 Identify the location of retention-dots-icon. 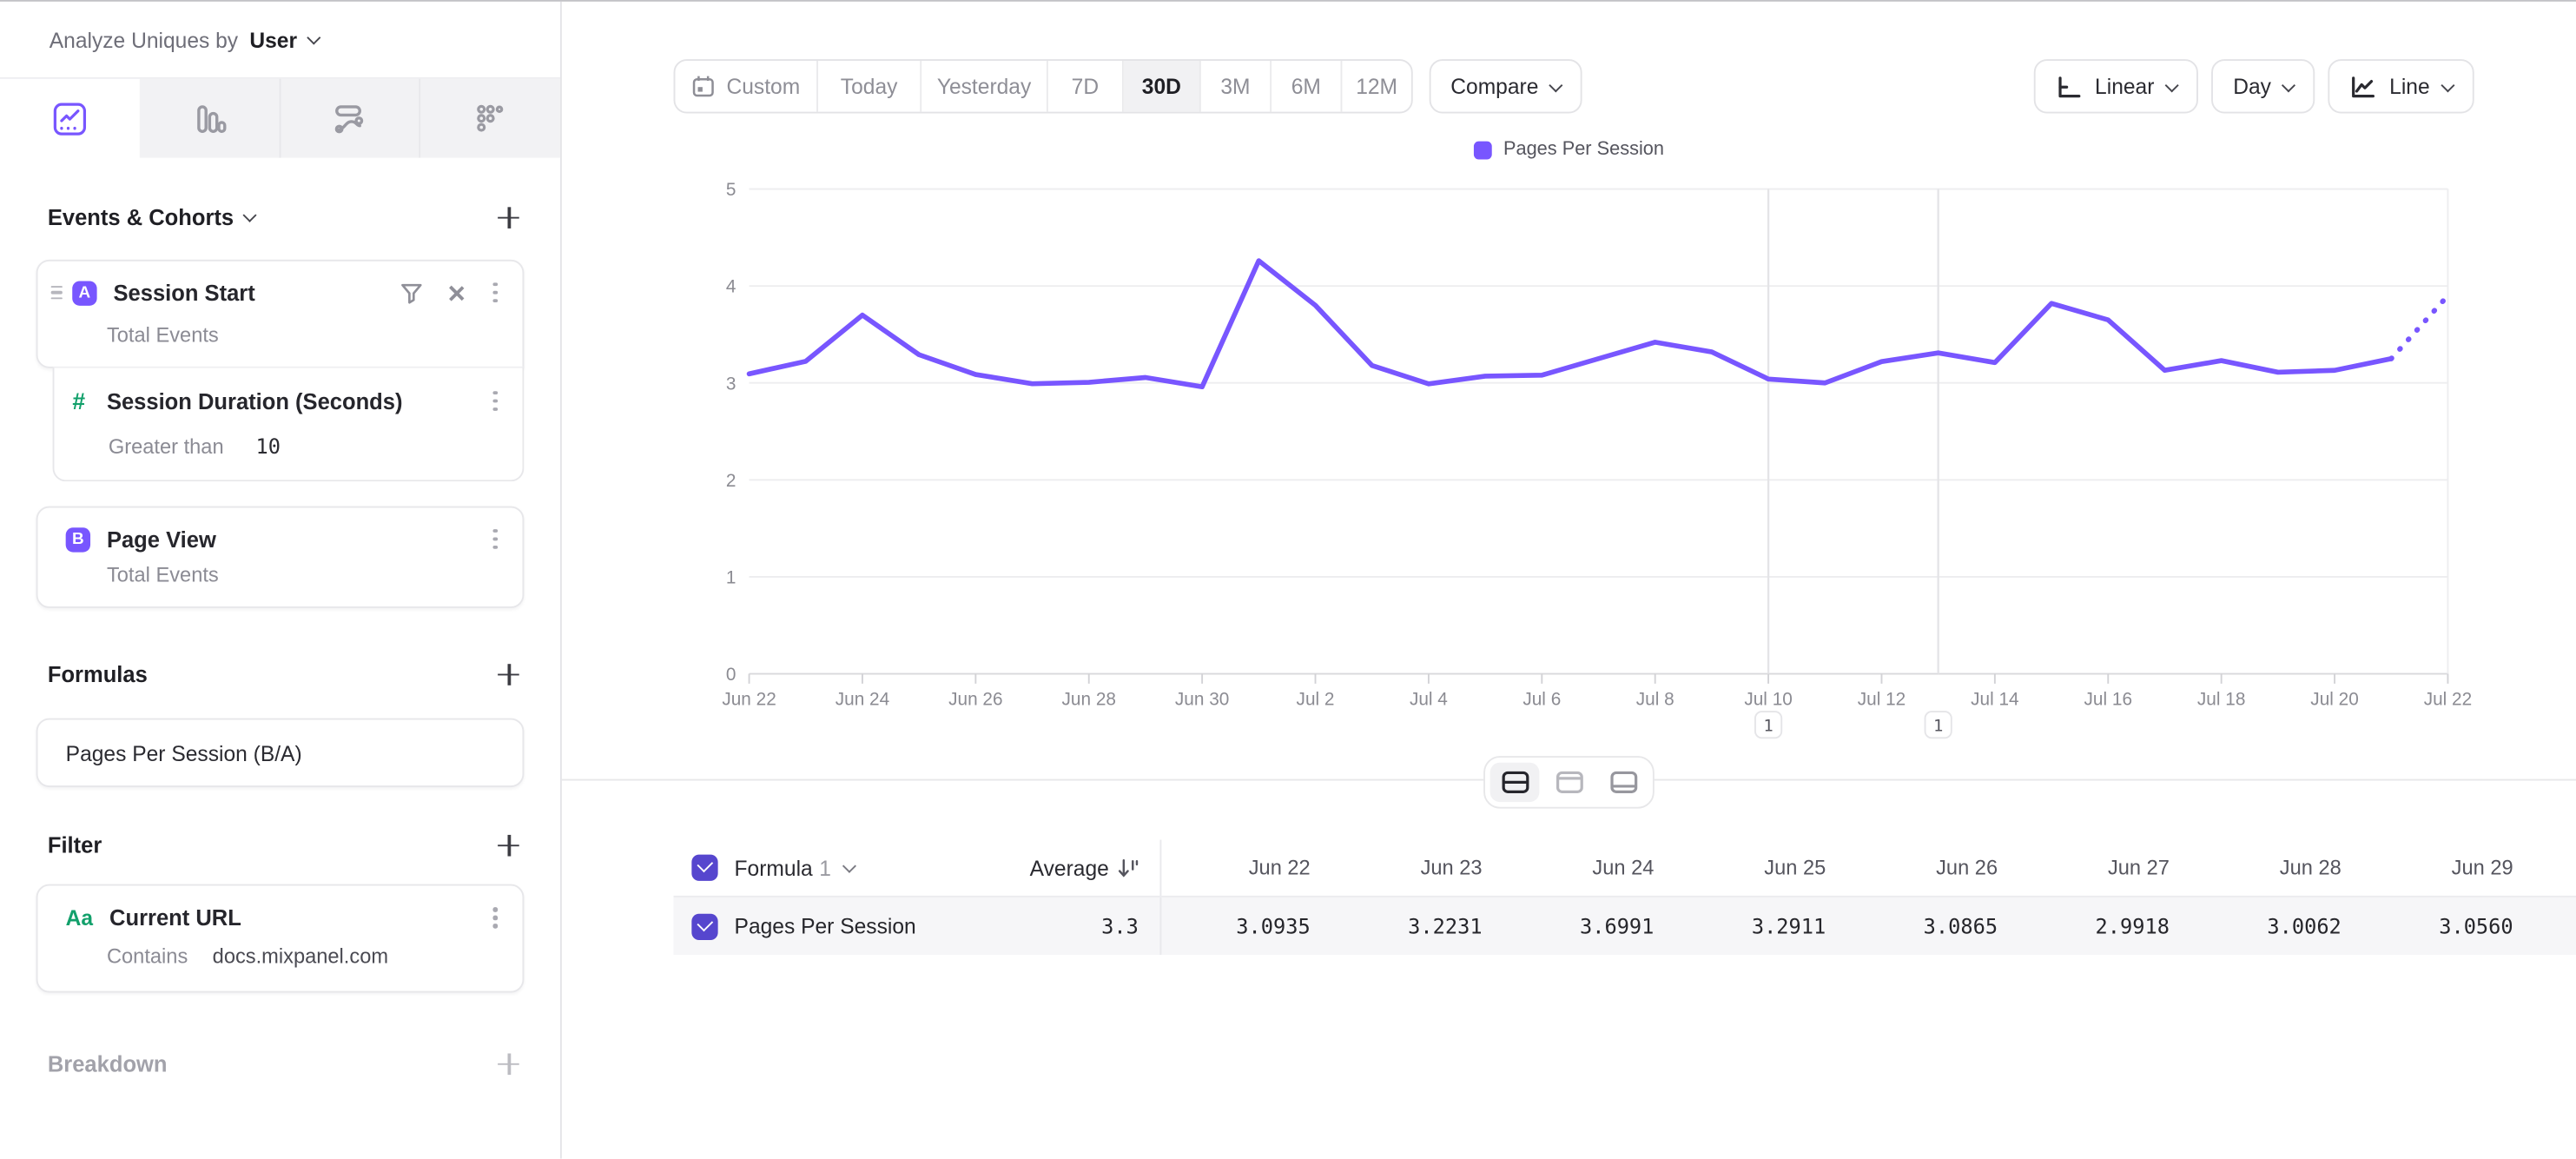
(491, 117).